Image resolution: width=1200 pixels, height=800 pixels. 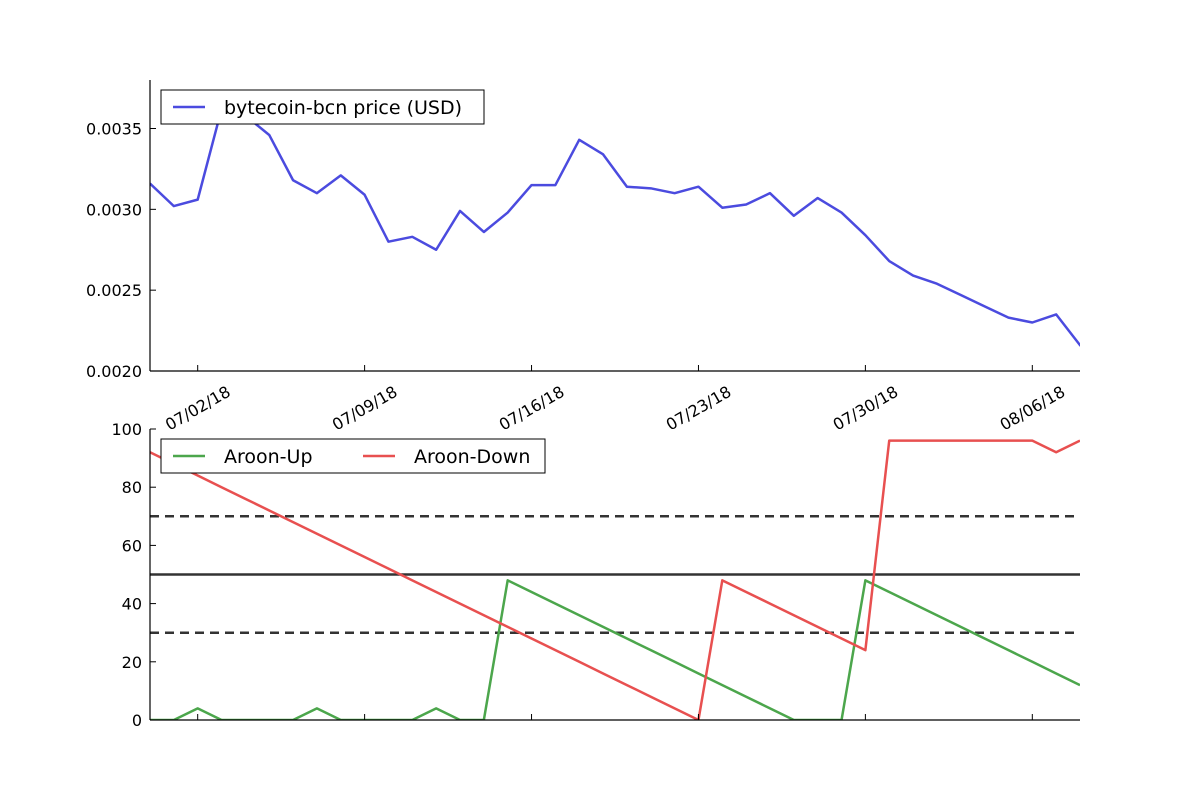 What do you see at coordinates (472, 457) in the screenshot?
I see `legend-label: Aroon-Down` at bounding box center [472, 457].